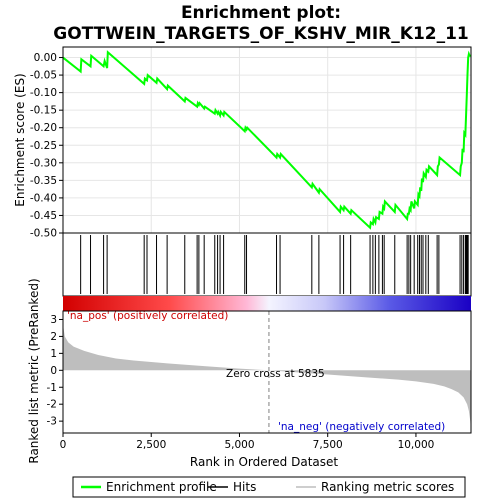 The height and width of the screenshot is (500, 500). I want to click on es-y-tick-label: -0.20, so click(43, 128).